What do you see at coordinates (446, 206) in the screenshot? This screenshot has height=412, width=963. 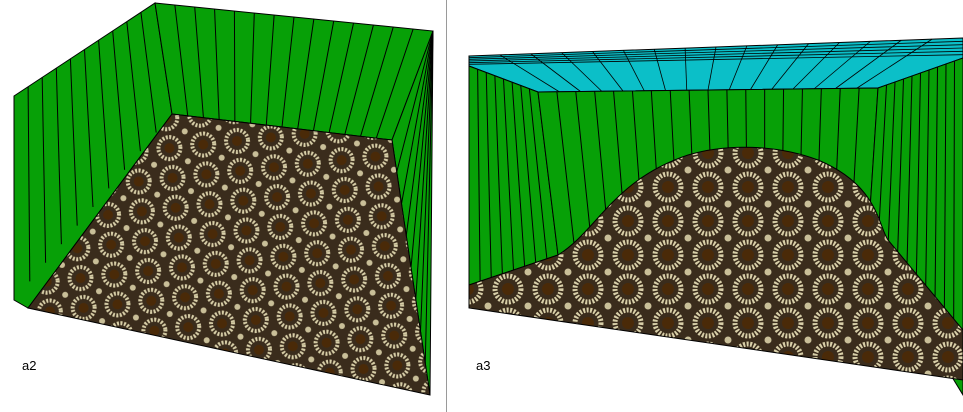 I see `panel-divider` at bounding box center [446, 206].